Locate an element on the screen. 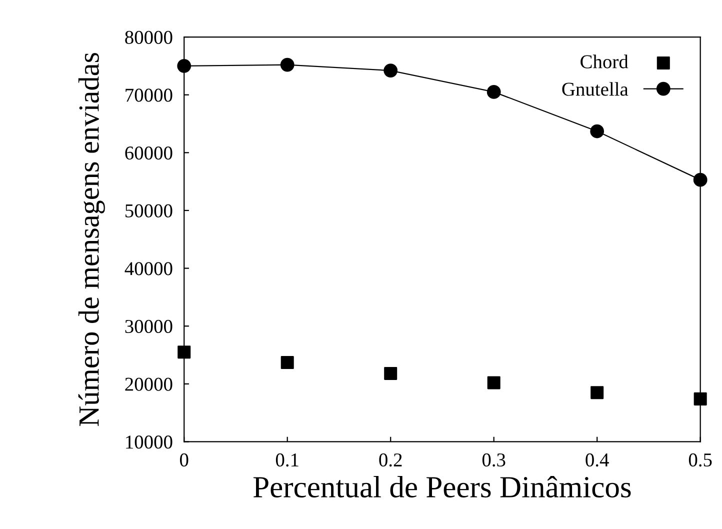 This screenshot has width=722, height=529. x-tick-label: 0.2 is located at coordinates (390, 460).